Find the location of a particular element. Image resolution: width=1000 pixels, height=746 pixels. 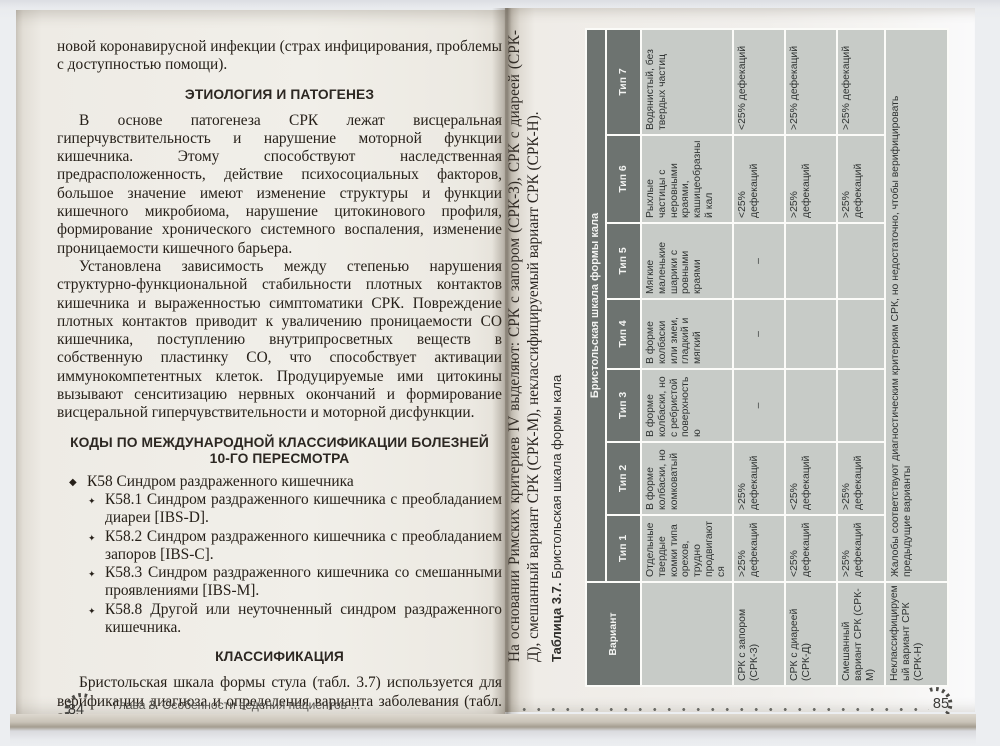

variant-row-header: Неклассифицируемый вариант СРК (СРК-Н) is located at coordinates (916, 634).